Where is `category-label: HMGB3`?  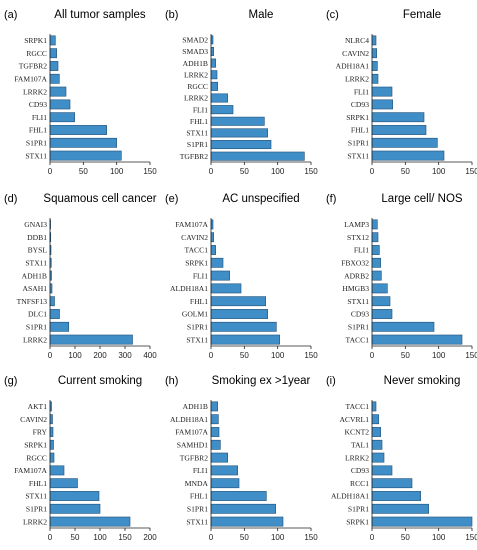 category-label: HMGB3 is located at coordinates (355, 288).